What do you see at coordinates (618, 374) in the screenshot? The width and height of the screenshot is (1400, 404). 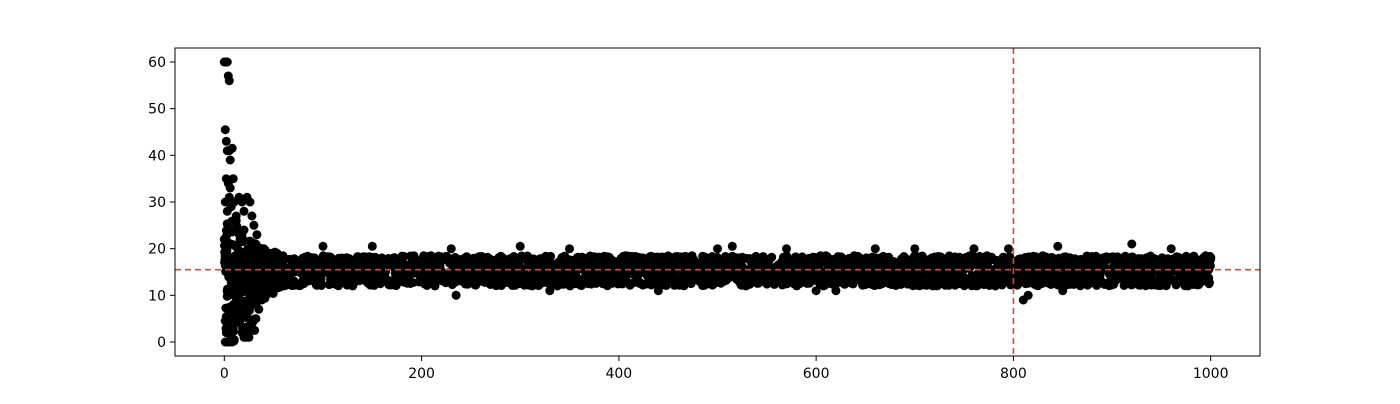 I see `x-tick-label: 400` at bounding box center [618, 374].